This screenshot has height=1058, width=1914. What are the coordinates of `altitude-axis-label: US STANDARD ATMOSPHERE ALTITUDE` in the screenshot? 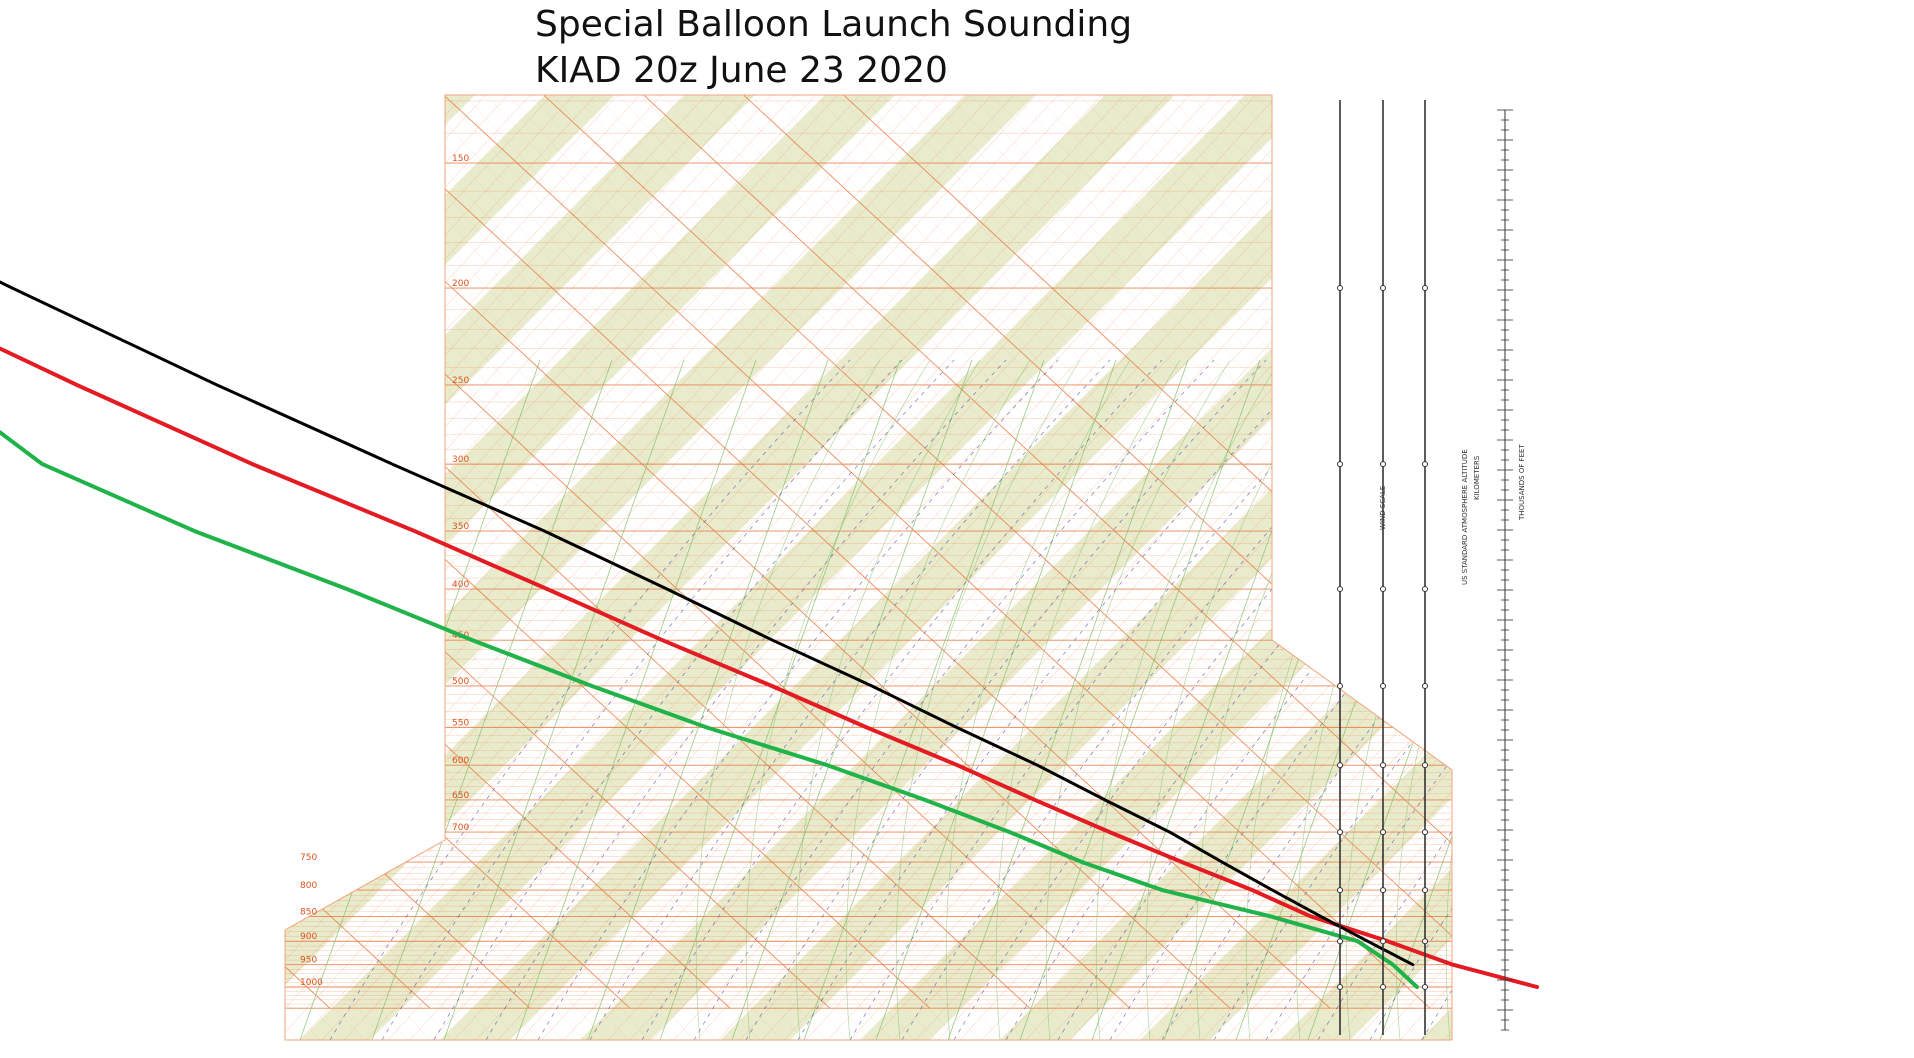 It's located at (1465, 517).